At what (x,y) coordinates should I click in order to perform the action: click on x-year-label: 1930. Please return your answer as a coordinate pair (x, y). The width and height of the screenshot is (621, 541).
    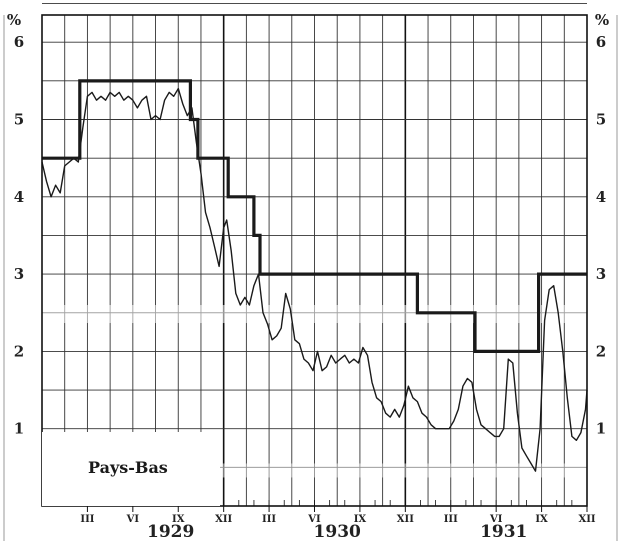
    Looking at the image, I should click on (337, 531).